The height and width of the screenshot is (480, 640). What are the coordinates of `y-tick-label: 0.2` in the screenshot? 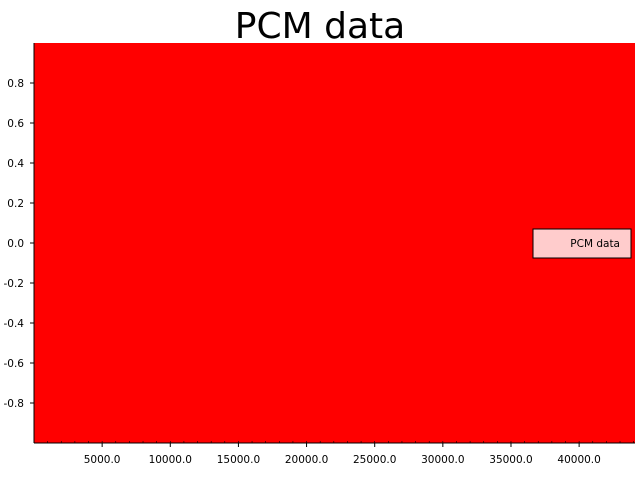 It's located at (15, 204).